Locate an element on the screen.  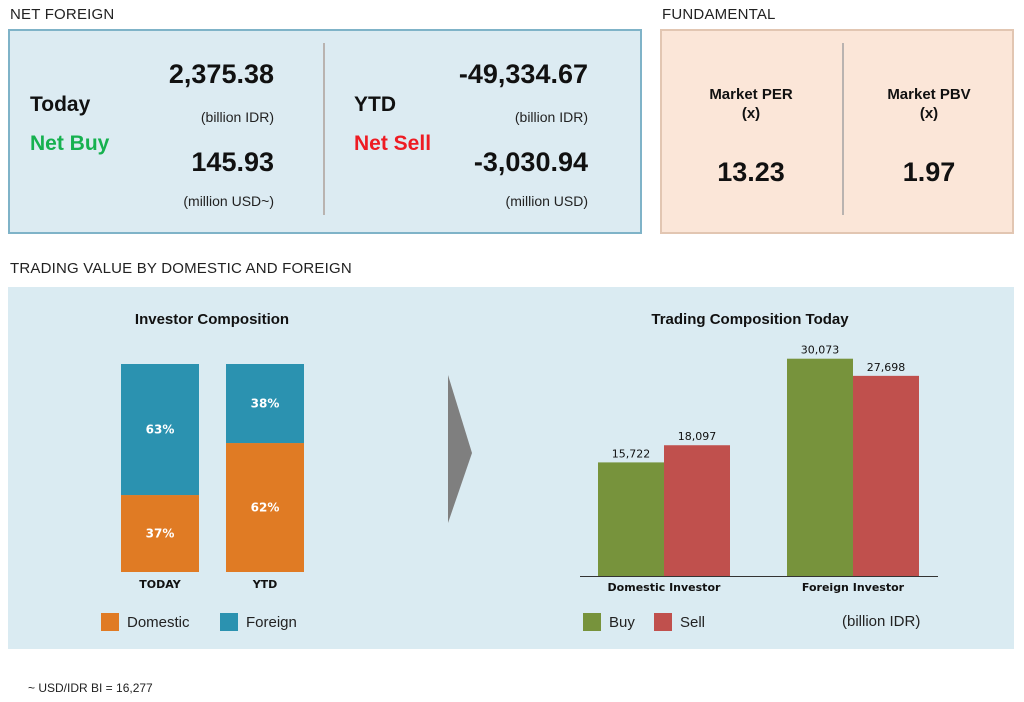
stack-label-domestic-ytd: 62% is located at coordinates (265, 508).